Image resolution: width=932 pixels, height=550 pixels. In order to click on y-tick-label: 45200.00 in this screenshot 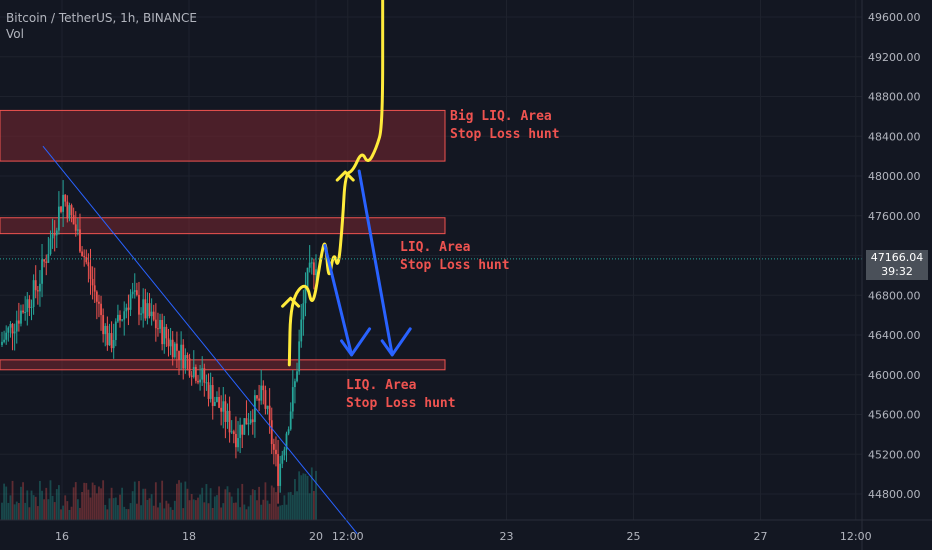, I will do `click(894, 454)`.